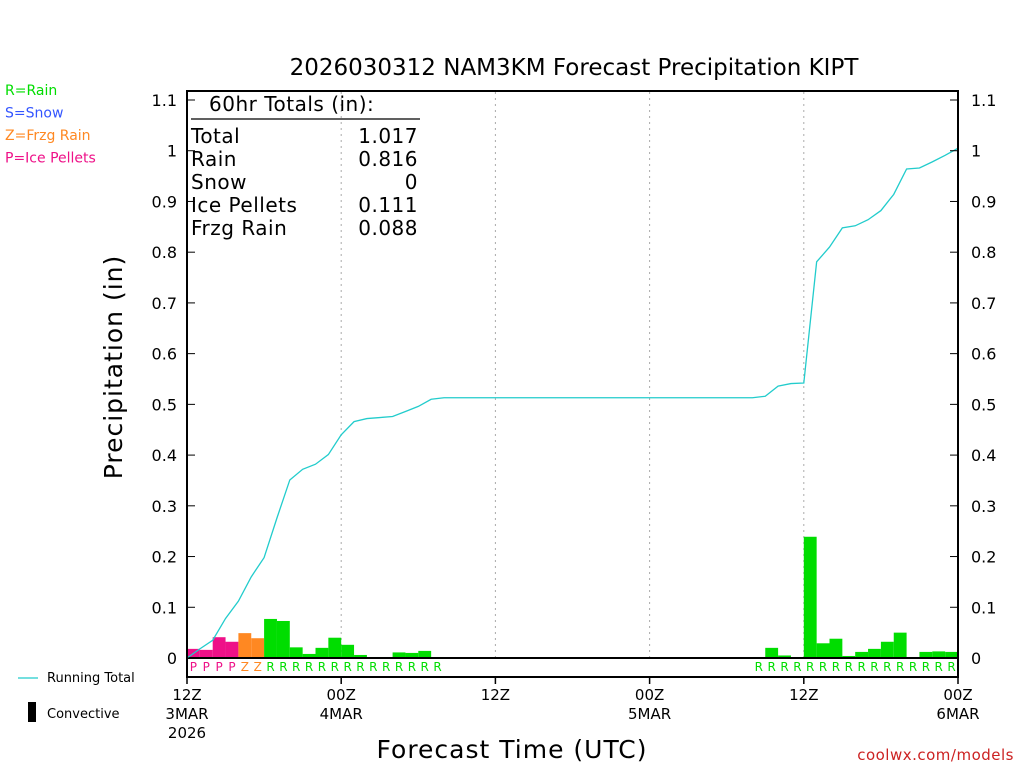 The height and width of the screenshot is (768, 1024). I want to click on x-tick-date: 6MAR, so click(957, 714).